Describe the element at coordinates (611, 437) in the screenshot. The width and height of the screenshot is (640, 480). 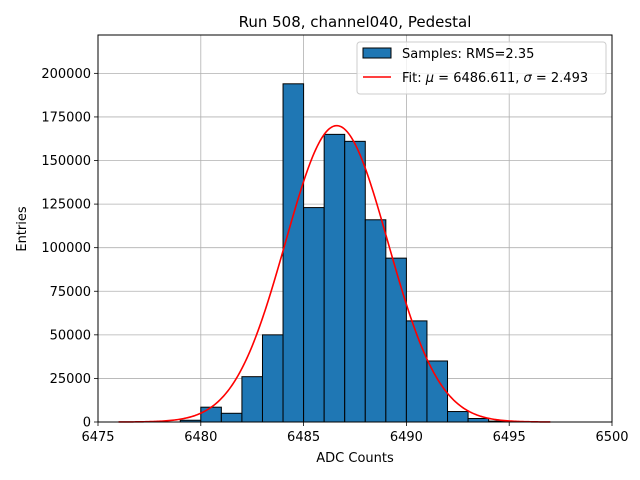
I see `x-tick-label: 6500` at that location.